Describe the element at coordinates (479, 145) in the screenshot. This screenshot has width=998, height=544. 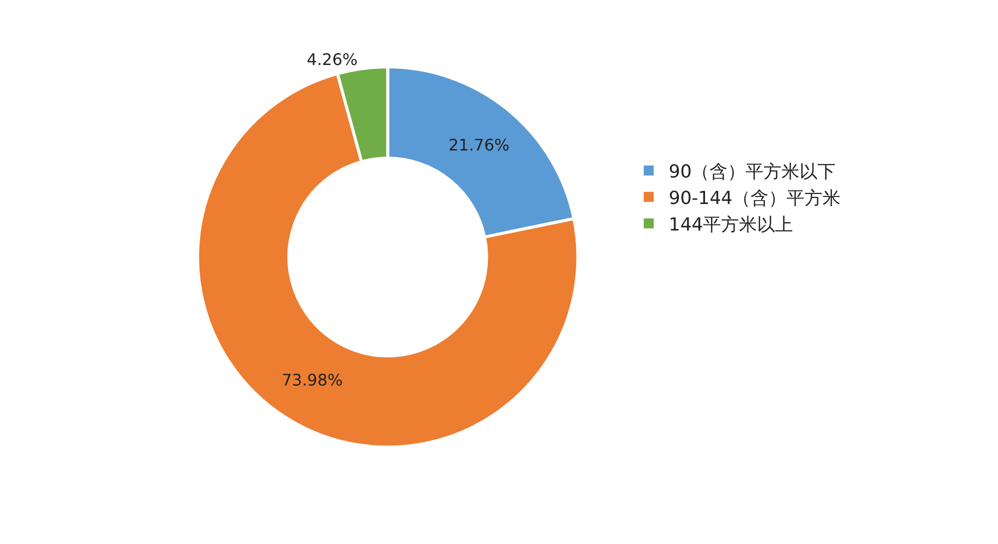
I see `data-label: 21.76%` at that location.